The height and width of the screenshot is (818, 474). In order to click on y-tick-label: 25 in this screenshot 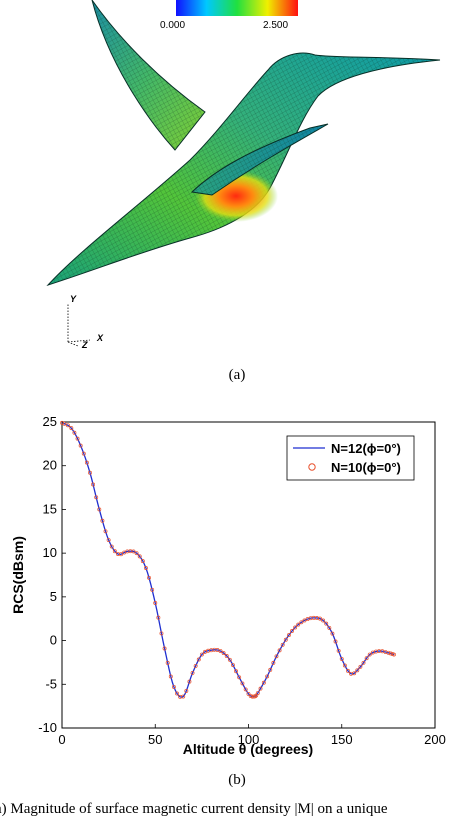, I will do `click(50, 421)`.